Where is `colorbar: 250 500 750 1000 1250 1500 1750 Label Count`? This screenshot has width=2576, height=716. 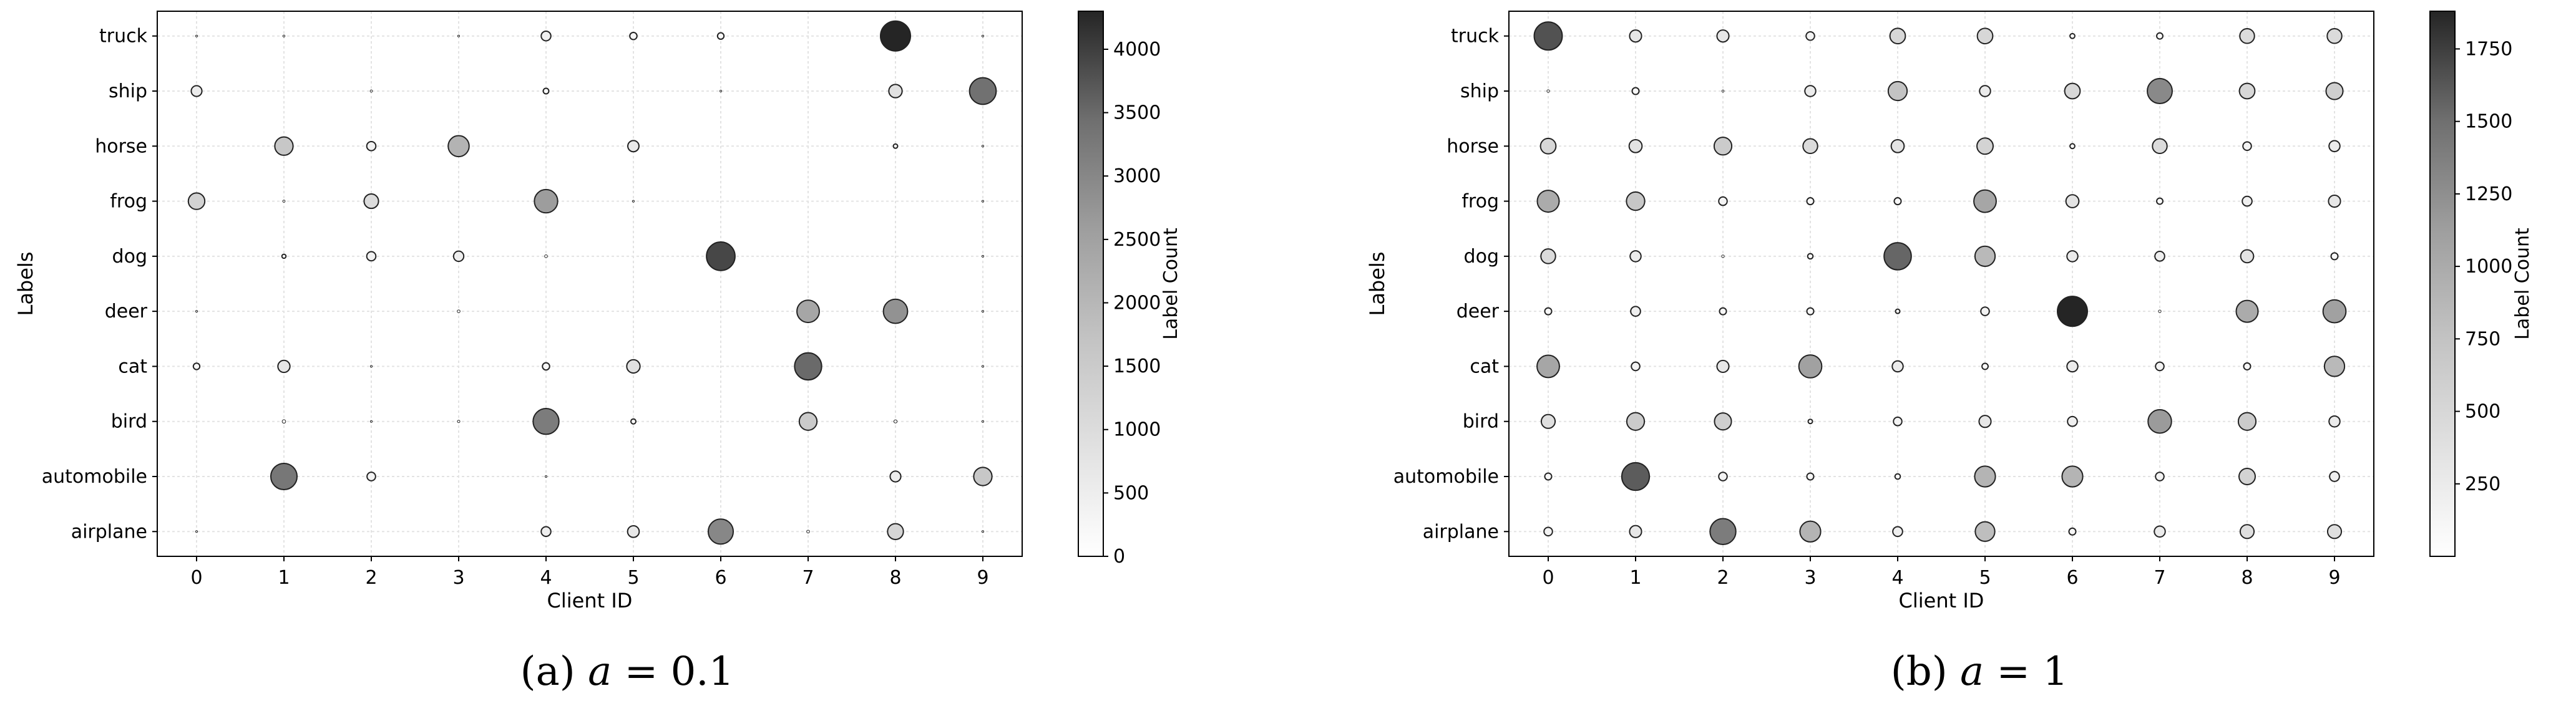
colorbar: 250 500 750 1000 1250 1500 1750 Label Count is located at coordinates (2481, 284).